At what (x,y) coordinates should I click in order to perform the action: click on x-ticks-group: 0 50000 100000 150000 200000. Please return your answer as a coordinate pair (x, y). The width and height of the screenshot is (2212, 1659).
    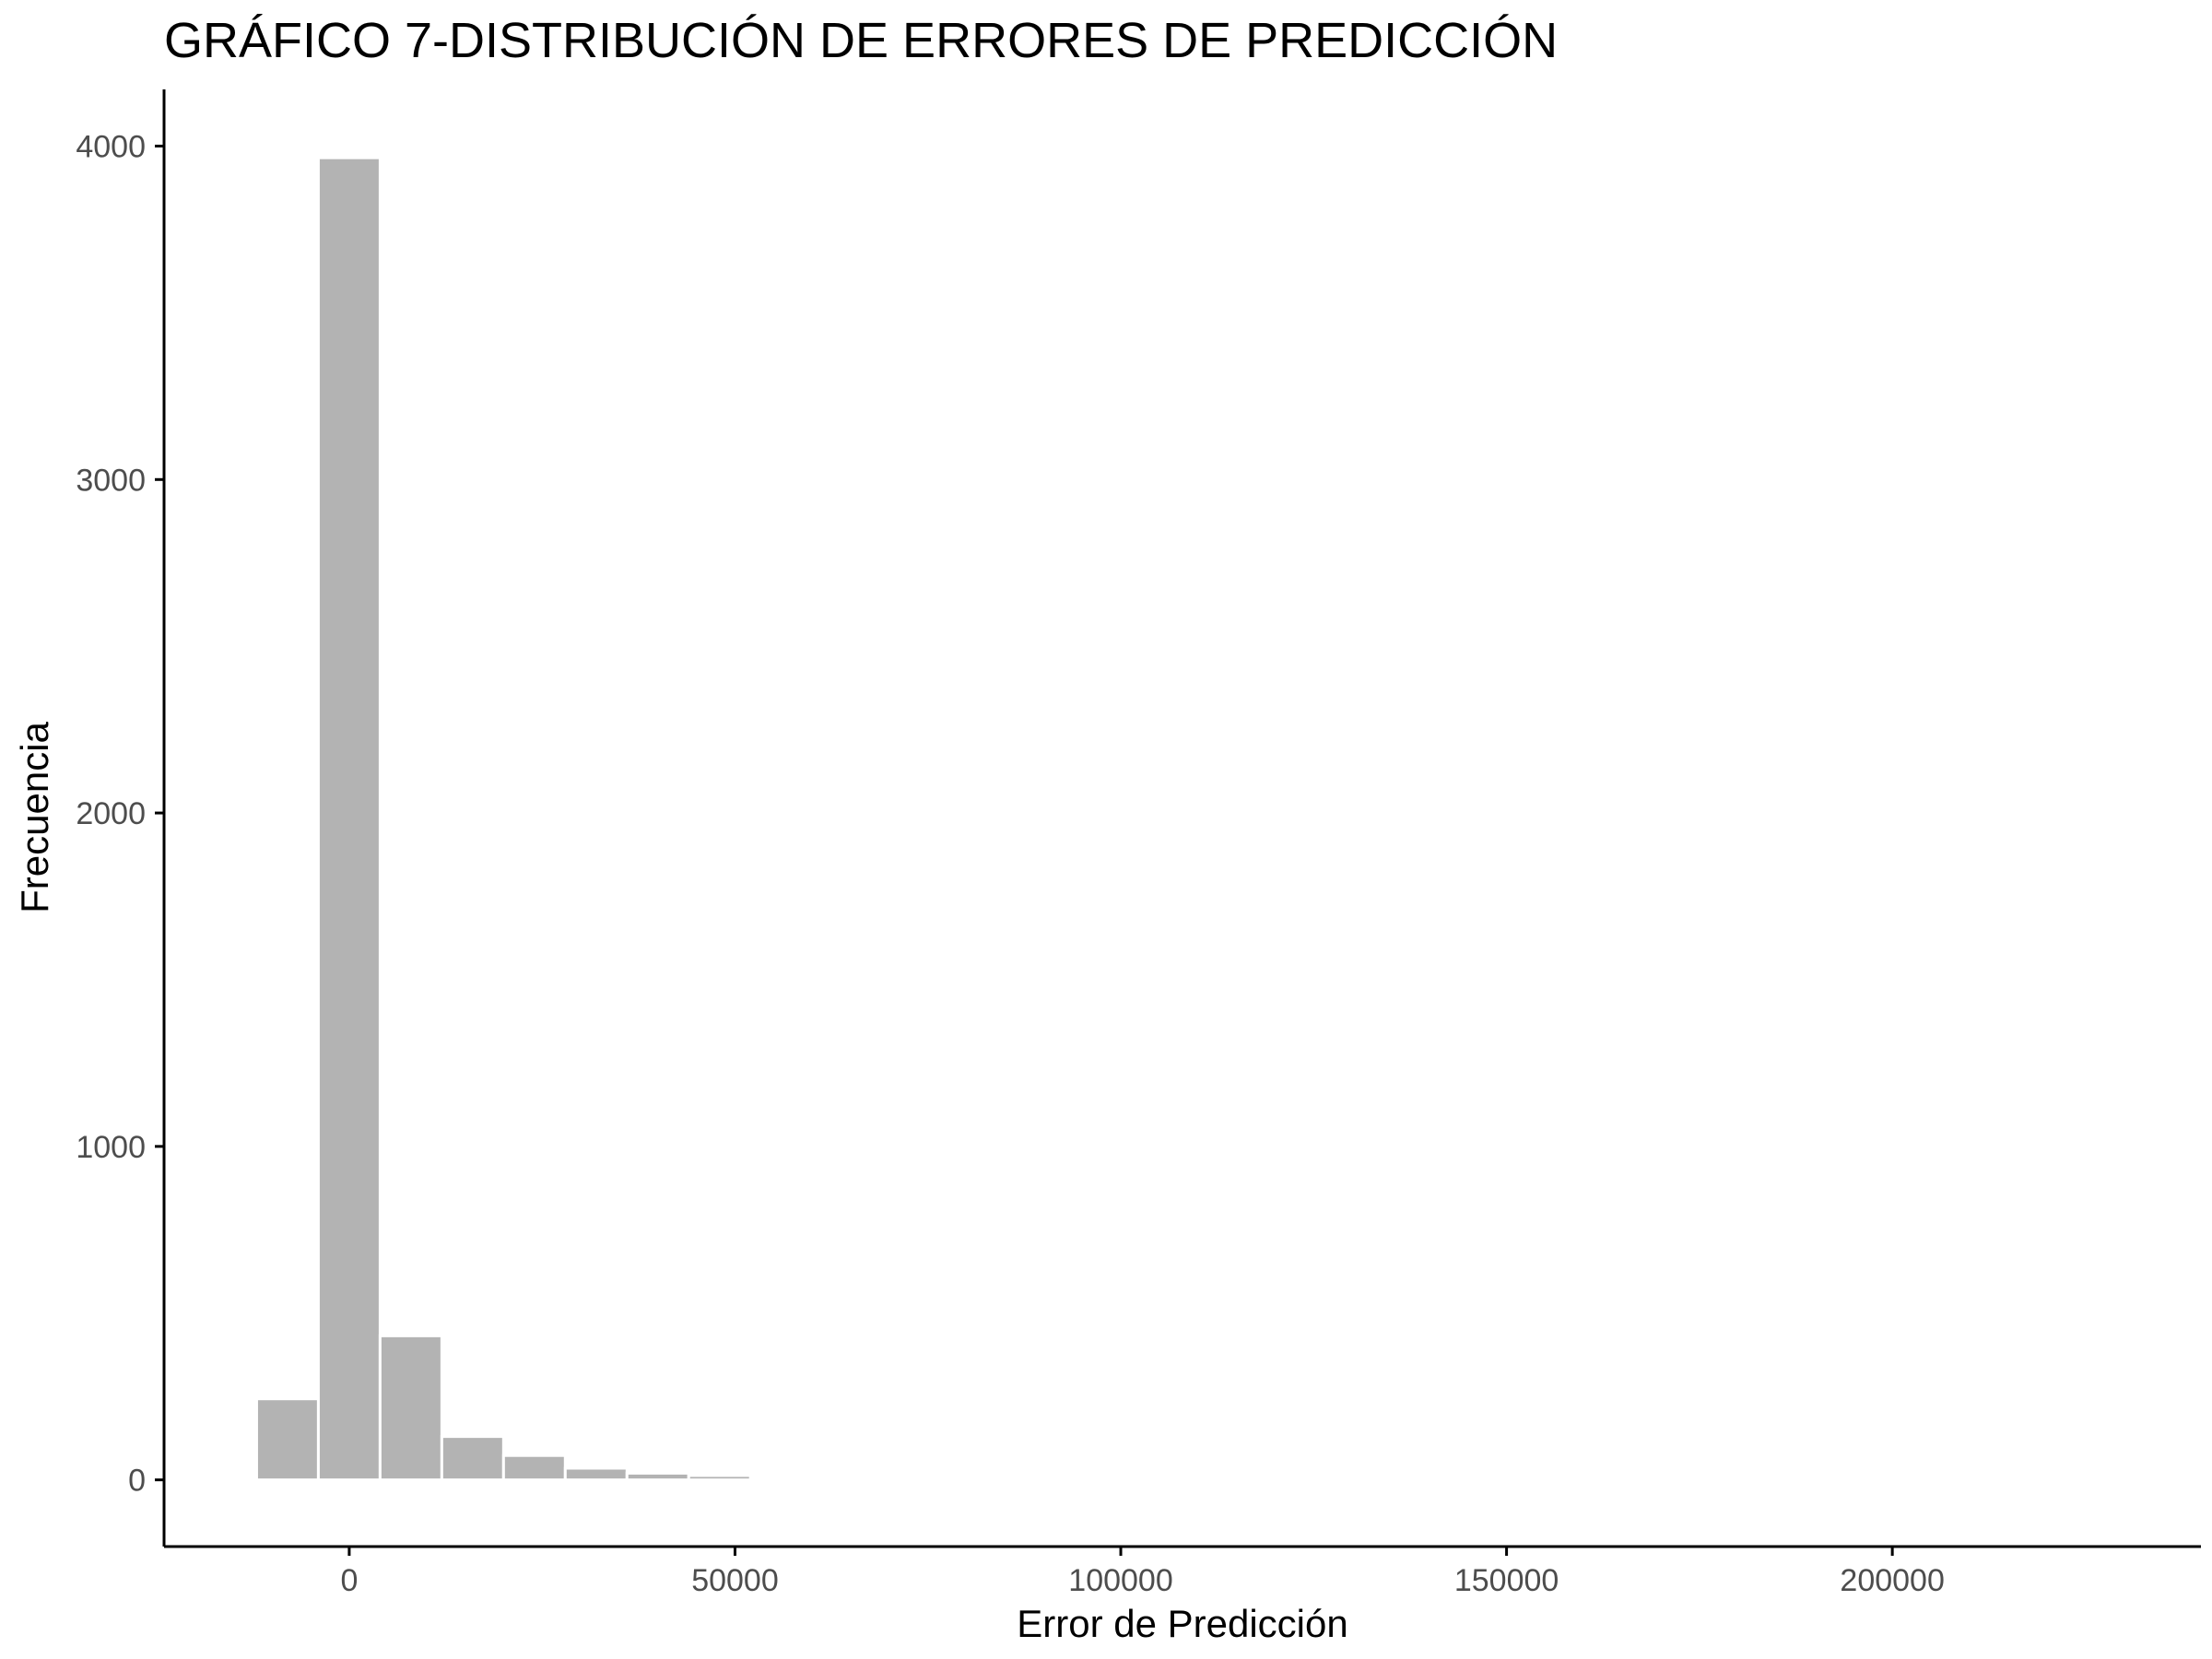
    Looking at the image, I should click on (1142, 1572).